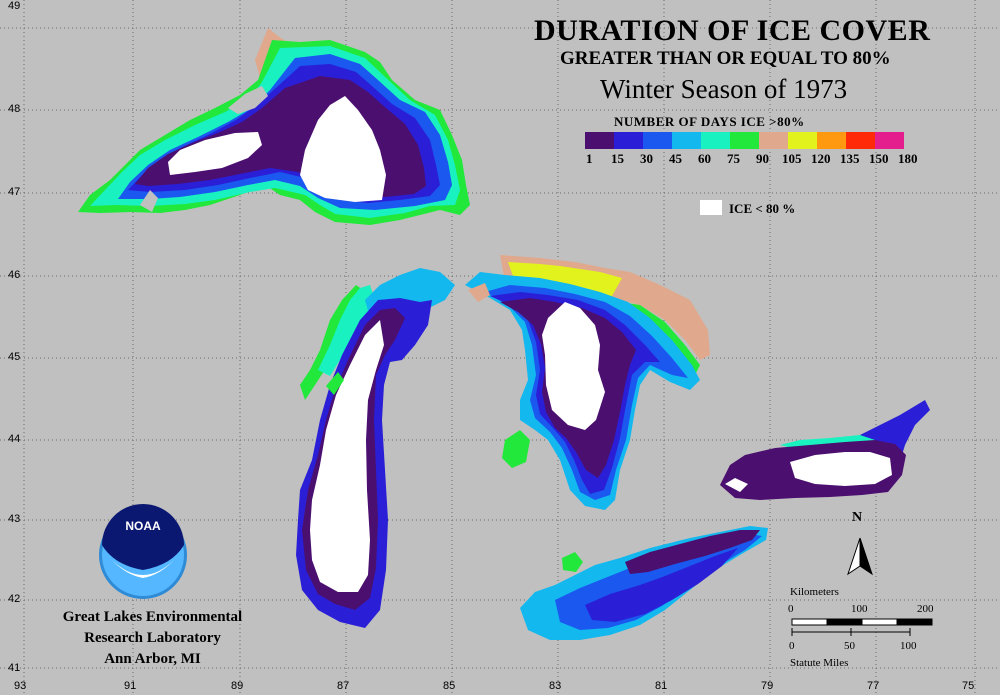 This screenshot has height=695, width=1000. Describe the element at coordinates (814, 592) in the screenshot. I see `scale-km-label: Kilometers` at that location.